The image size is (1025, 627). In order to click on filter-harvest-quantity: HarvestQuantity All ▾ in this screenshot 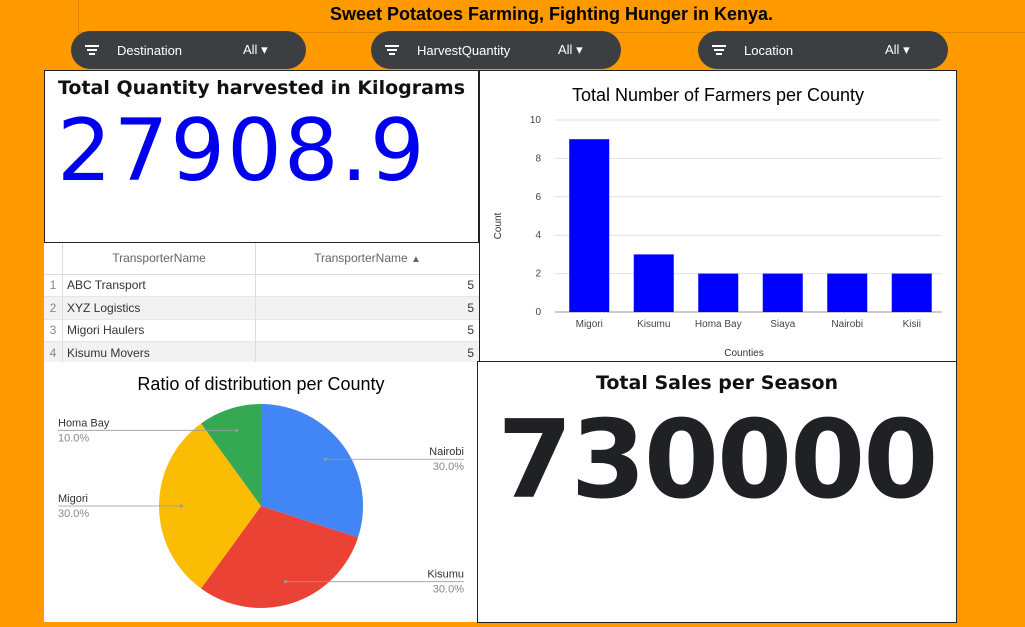, I will do `click(496, 50)`.